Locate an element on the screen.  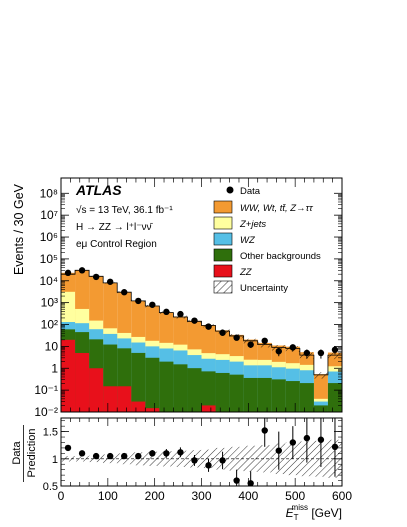
legend-zz-label: ZZ is located at coordinates (246, 272).